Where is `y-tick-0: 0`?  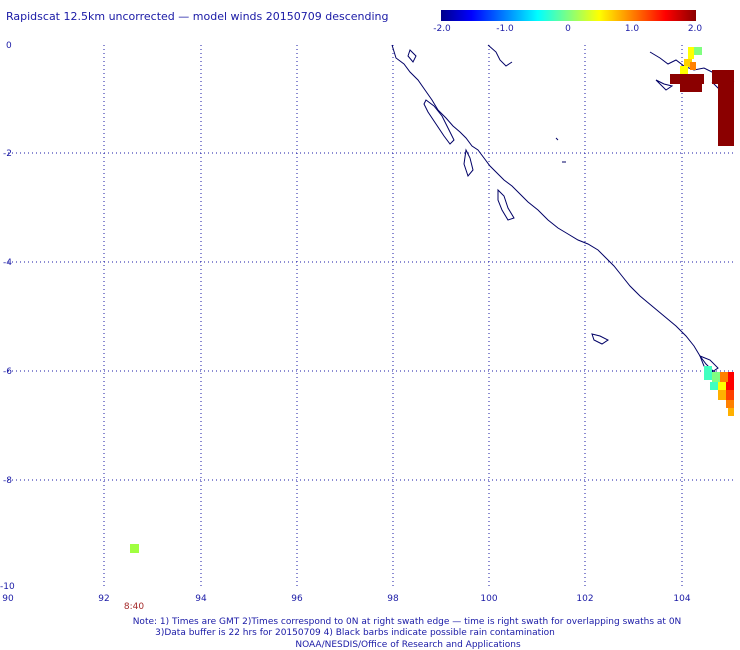
y-tick-0: 0 is located at coordinates (9, 46).